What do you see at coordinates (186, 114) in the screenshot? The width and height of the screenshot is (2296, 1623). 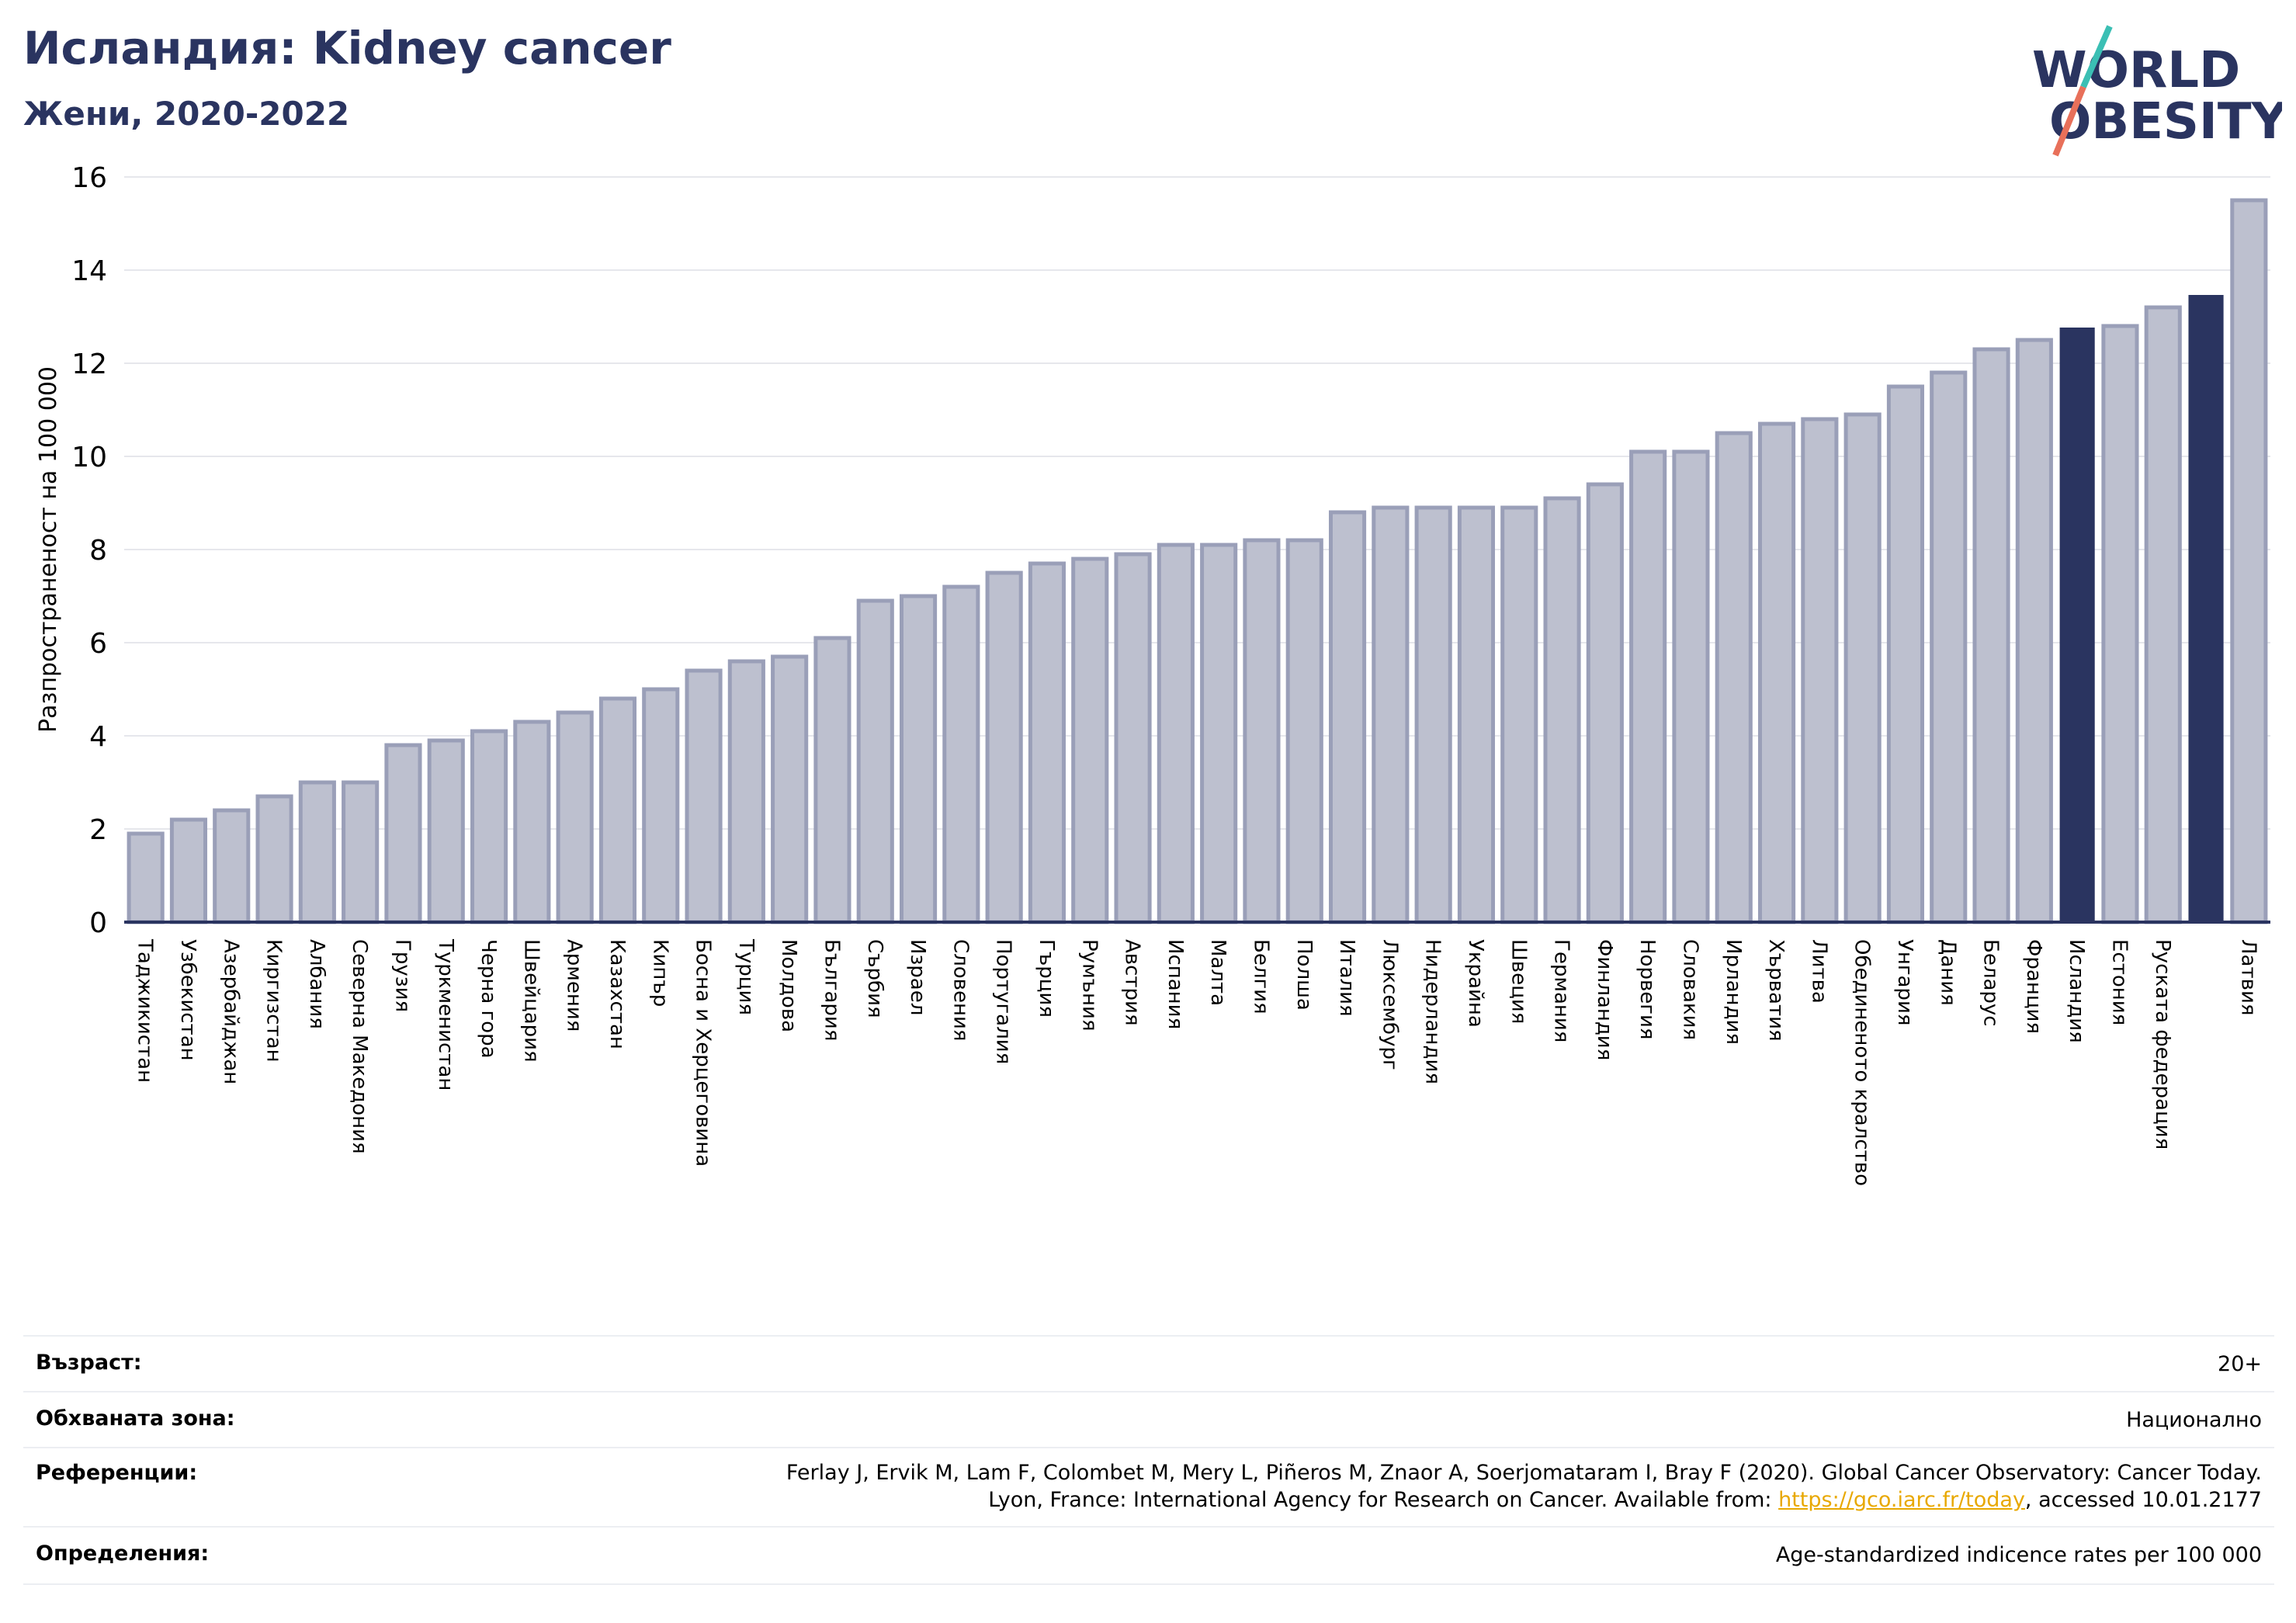 I see `chart-subtitle: Жени, 2020-2022` at bounding box center [186, 114].